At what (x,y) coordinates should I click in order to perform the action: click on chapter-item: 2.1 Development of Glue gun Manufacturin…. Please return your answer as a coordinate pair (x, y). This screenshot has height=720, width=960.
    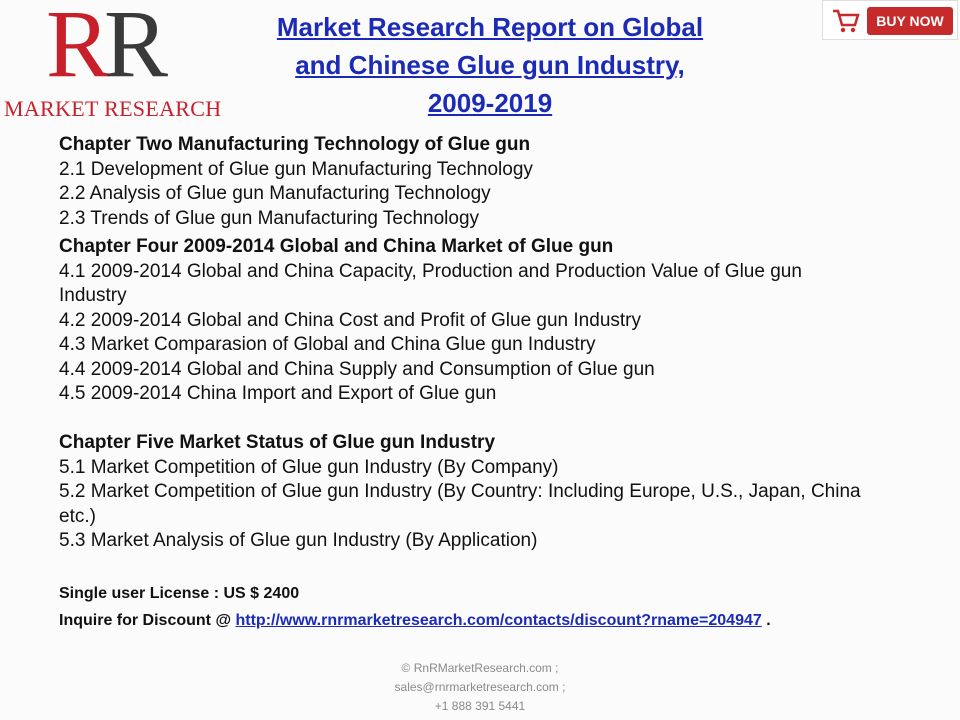
    Looking at the image, I should click on (296, 169).